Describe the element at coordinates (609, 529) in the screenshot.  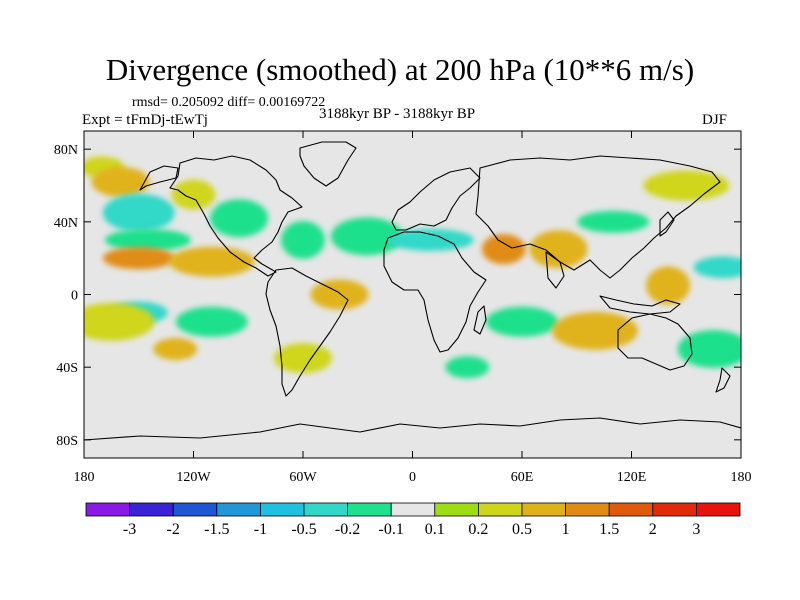
I see `colorbar-label: 1.5` at that location.